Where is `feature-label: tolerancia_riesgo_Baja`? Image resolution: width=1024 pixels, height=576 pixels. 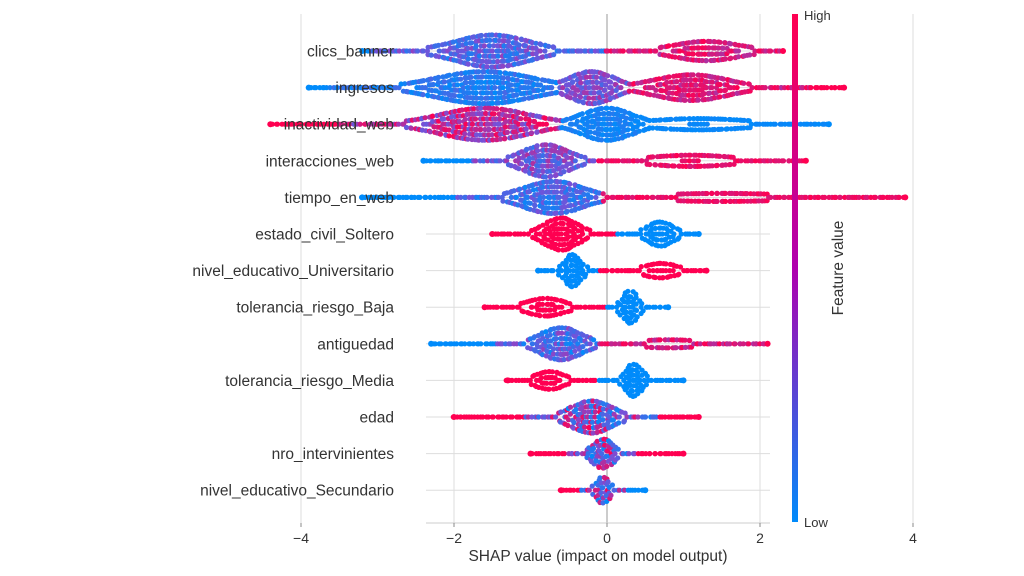 feature-label: tolerancia_riesgo_Baja is located at coordinates (315, 308).